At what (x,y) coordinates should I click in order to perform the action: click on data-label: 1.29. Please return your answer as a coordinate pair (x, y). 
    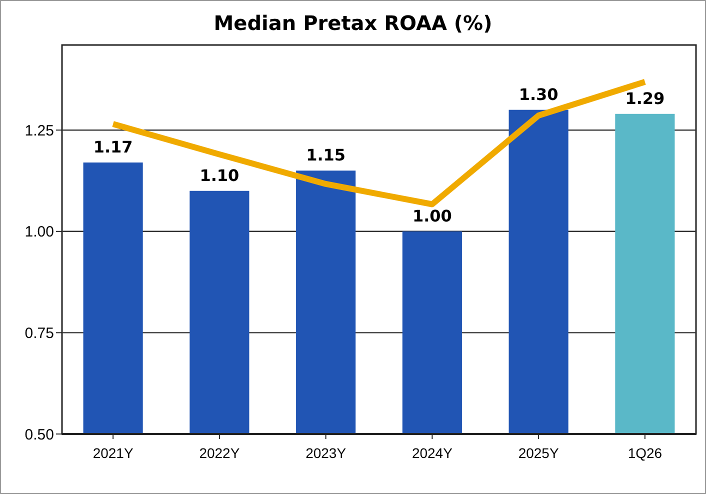
    Looking at the image, I should click on (645, 98).